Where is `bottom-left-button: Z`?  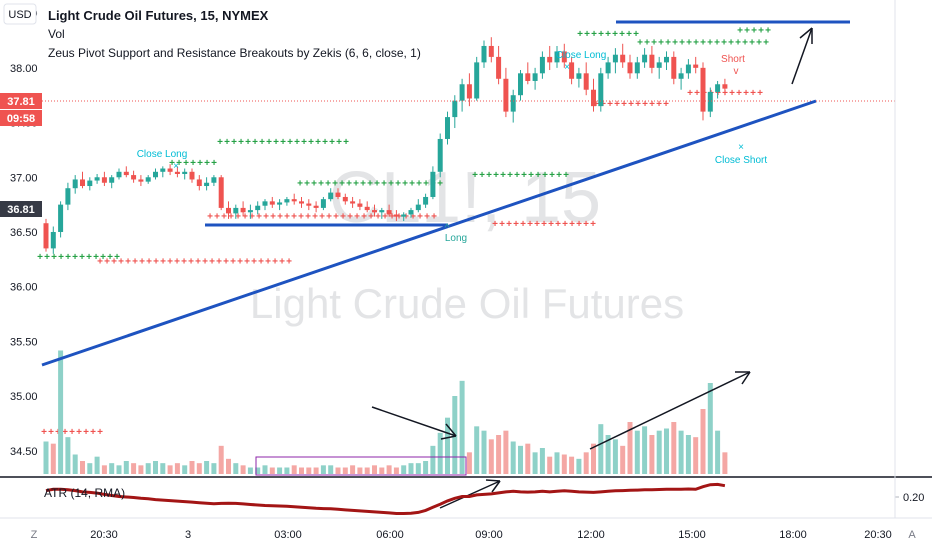 bottom-left-button: Z is located at coordinates (34, 535).